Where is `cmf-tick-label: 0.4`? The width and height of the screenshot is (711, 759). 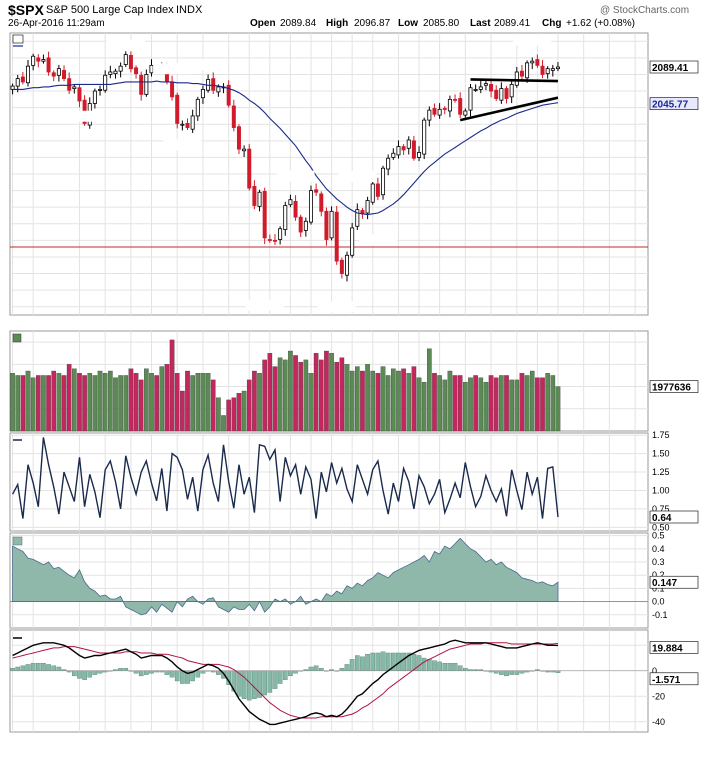
cmf-tick-label: 0.4 is located at coordinates (658, 549).